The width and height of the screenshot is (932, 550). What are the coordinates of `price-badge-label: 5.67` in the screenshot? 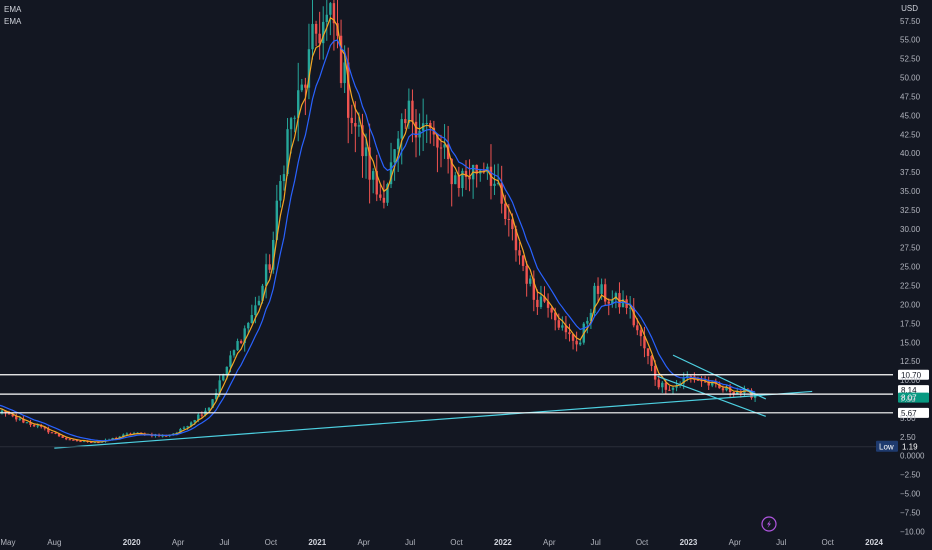 It's located at (909, 413).